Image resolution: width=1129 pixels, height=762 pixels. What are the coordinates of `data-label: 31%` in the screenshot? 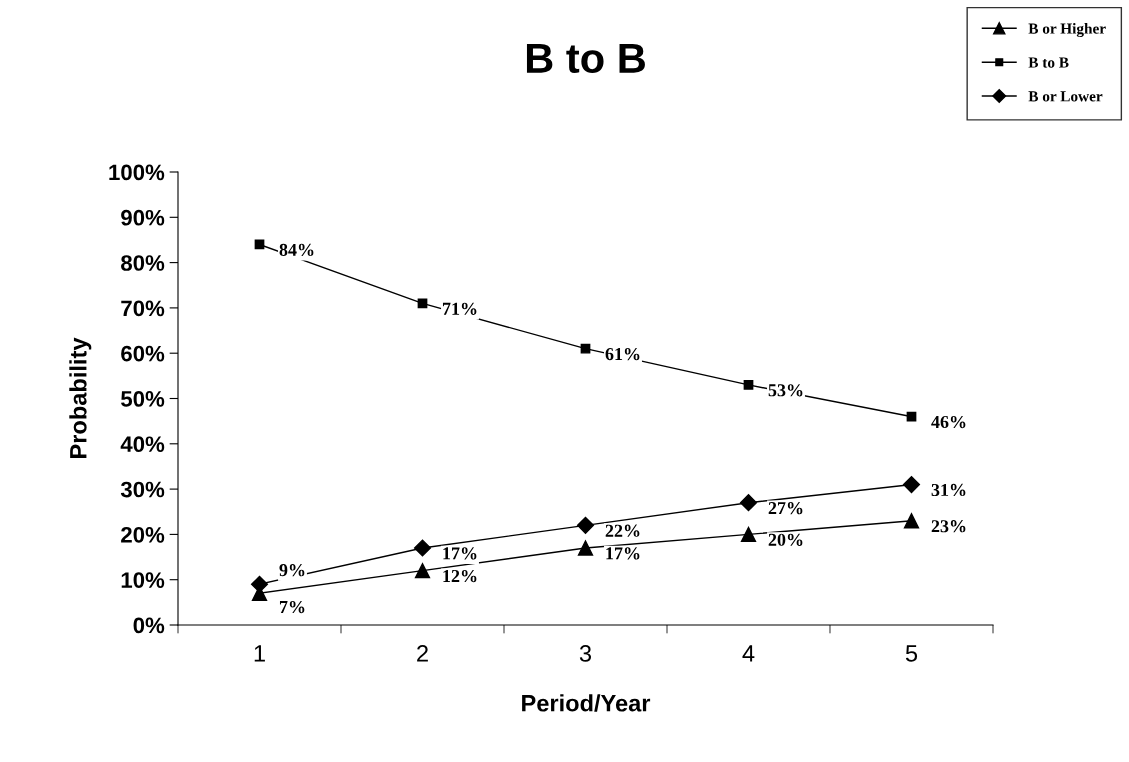 It's located at (948, 490).